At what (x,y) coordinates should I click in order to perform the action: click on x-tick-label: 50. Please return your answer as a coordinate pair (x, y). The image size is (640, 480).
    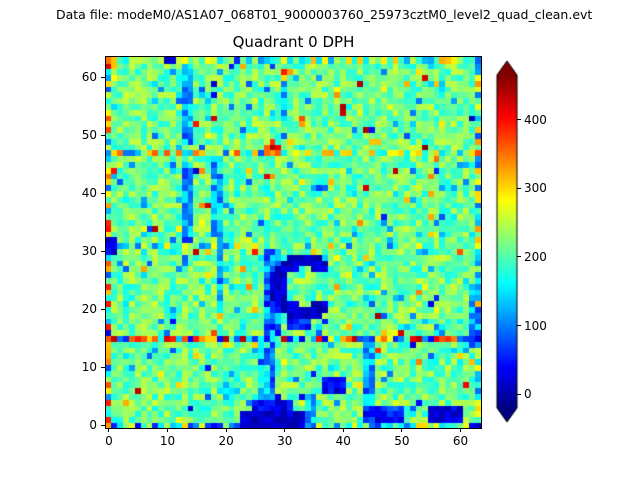
    Looking at the image, I should click on (402, 441).